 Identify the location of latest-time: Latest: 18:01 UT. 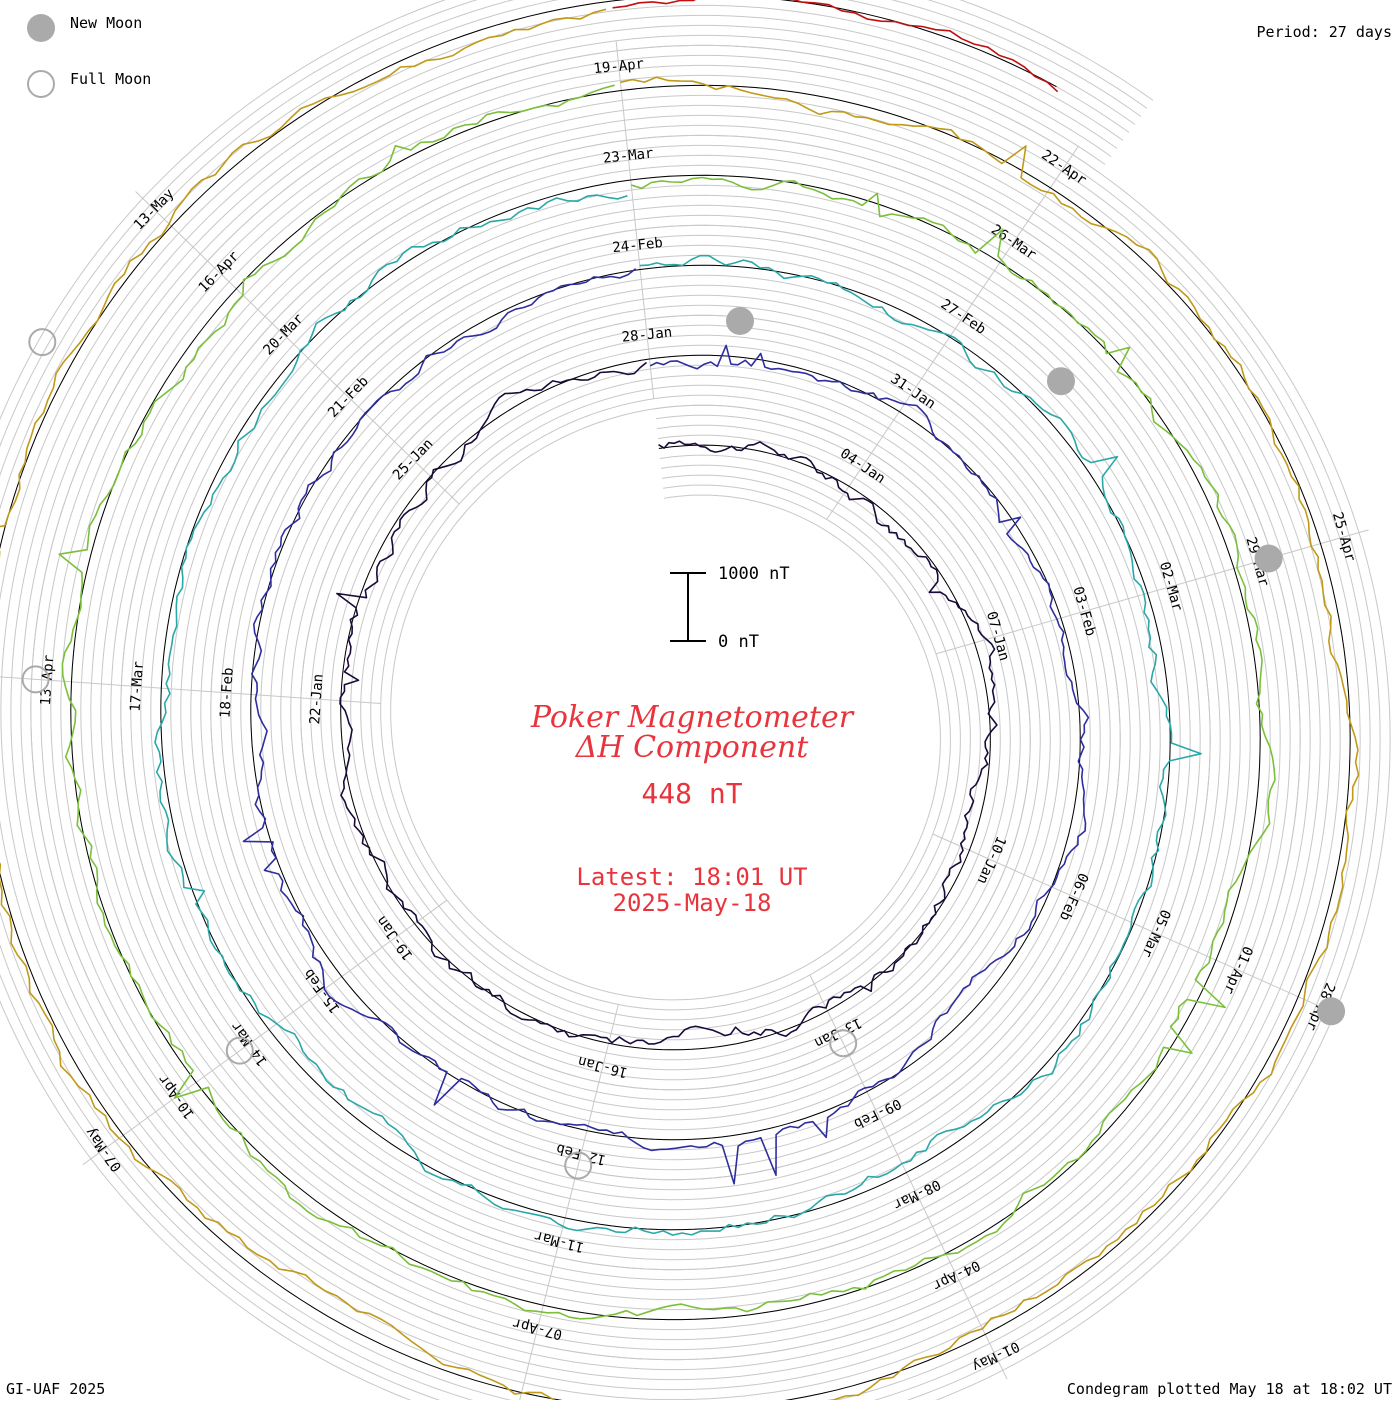
(691, 877).